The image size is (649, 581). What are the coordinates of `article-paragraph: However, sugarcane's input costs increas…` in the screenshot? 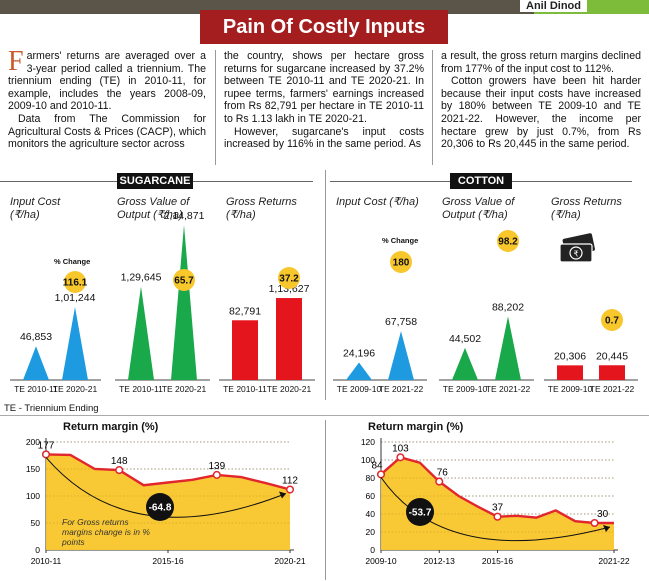 It's located at (324, 138).